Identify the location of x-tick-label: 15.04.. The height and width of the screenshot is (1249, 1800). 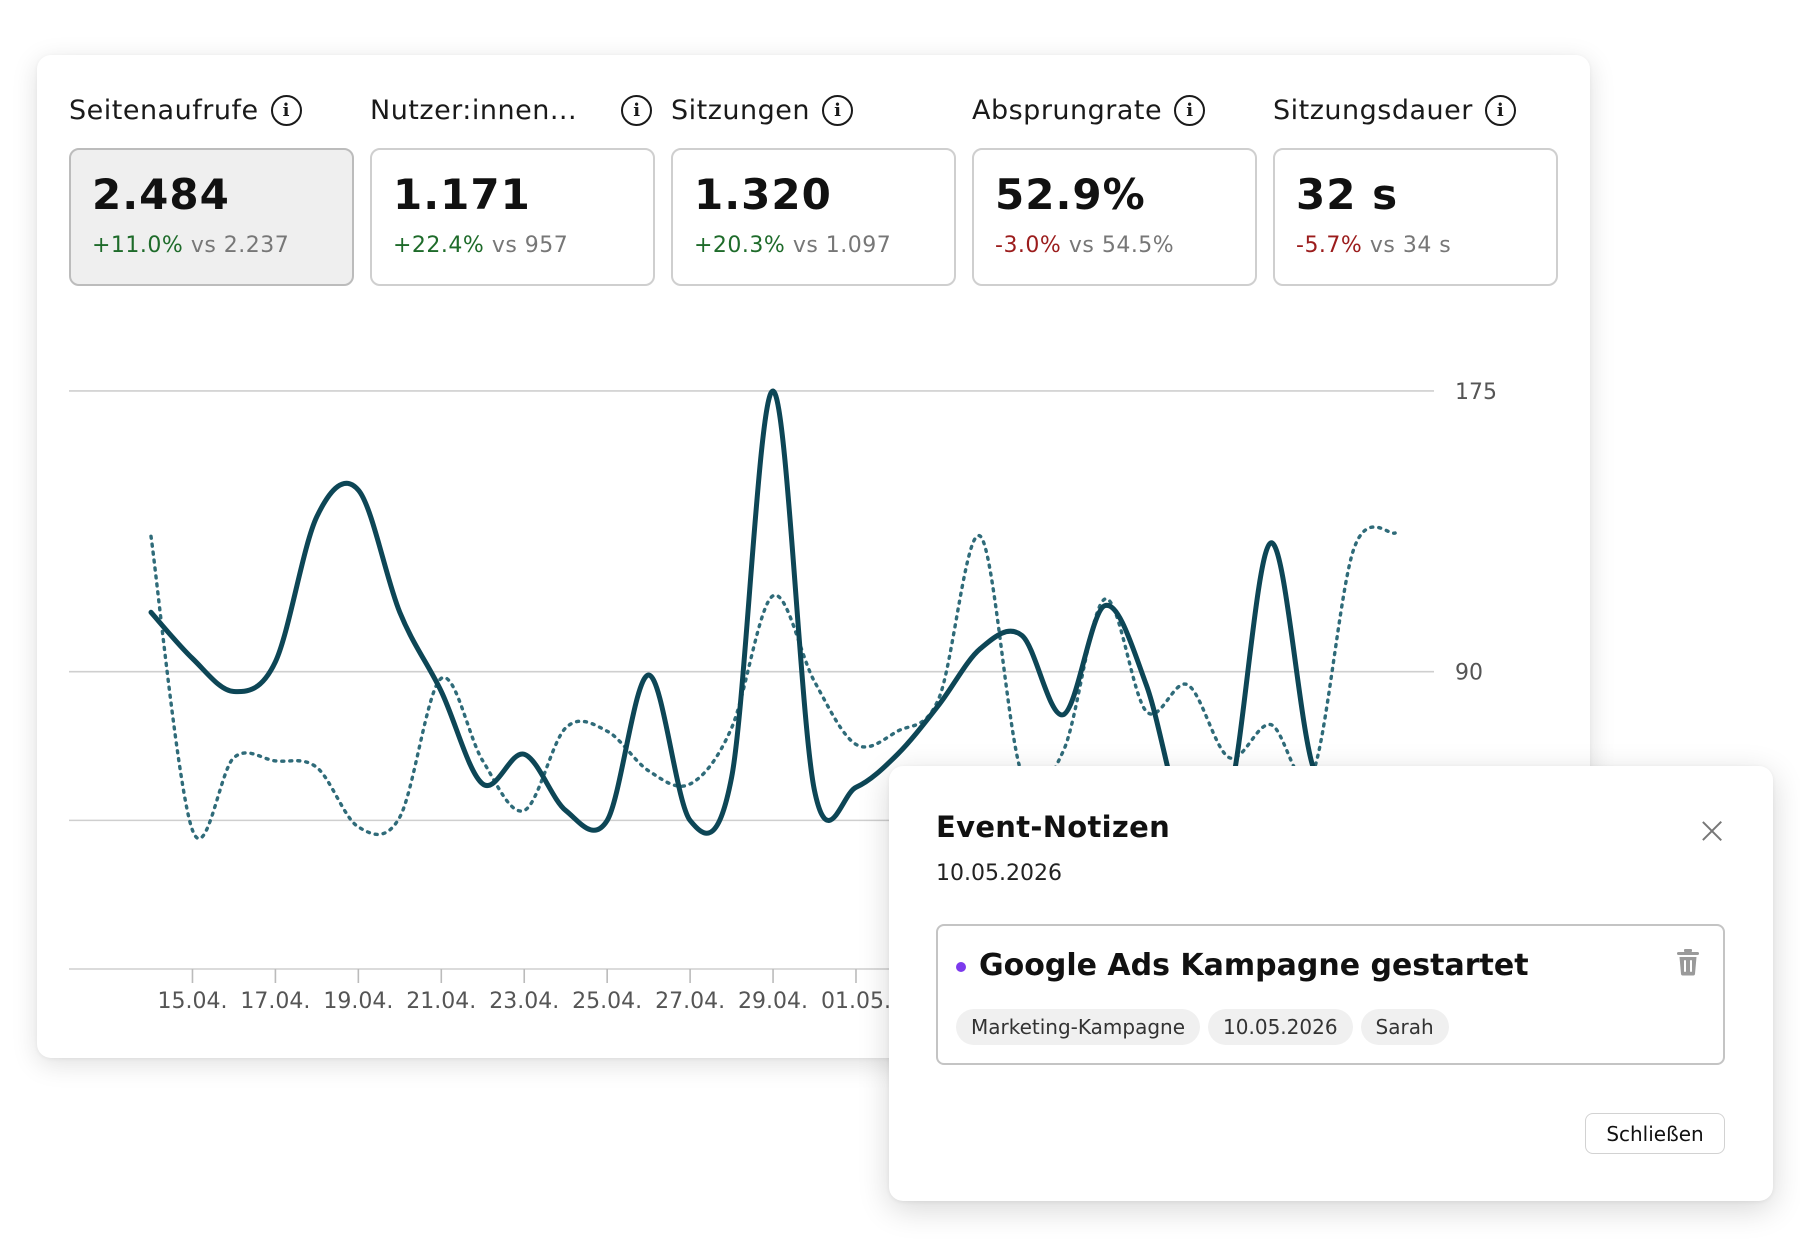
(192, 1001).